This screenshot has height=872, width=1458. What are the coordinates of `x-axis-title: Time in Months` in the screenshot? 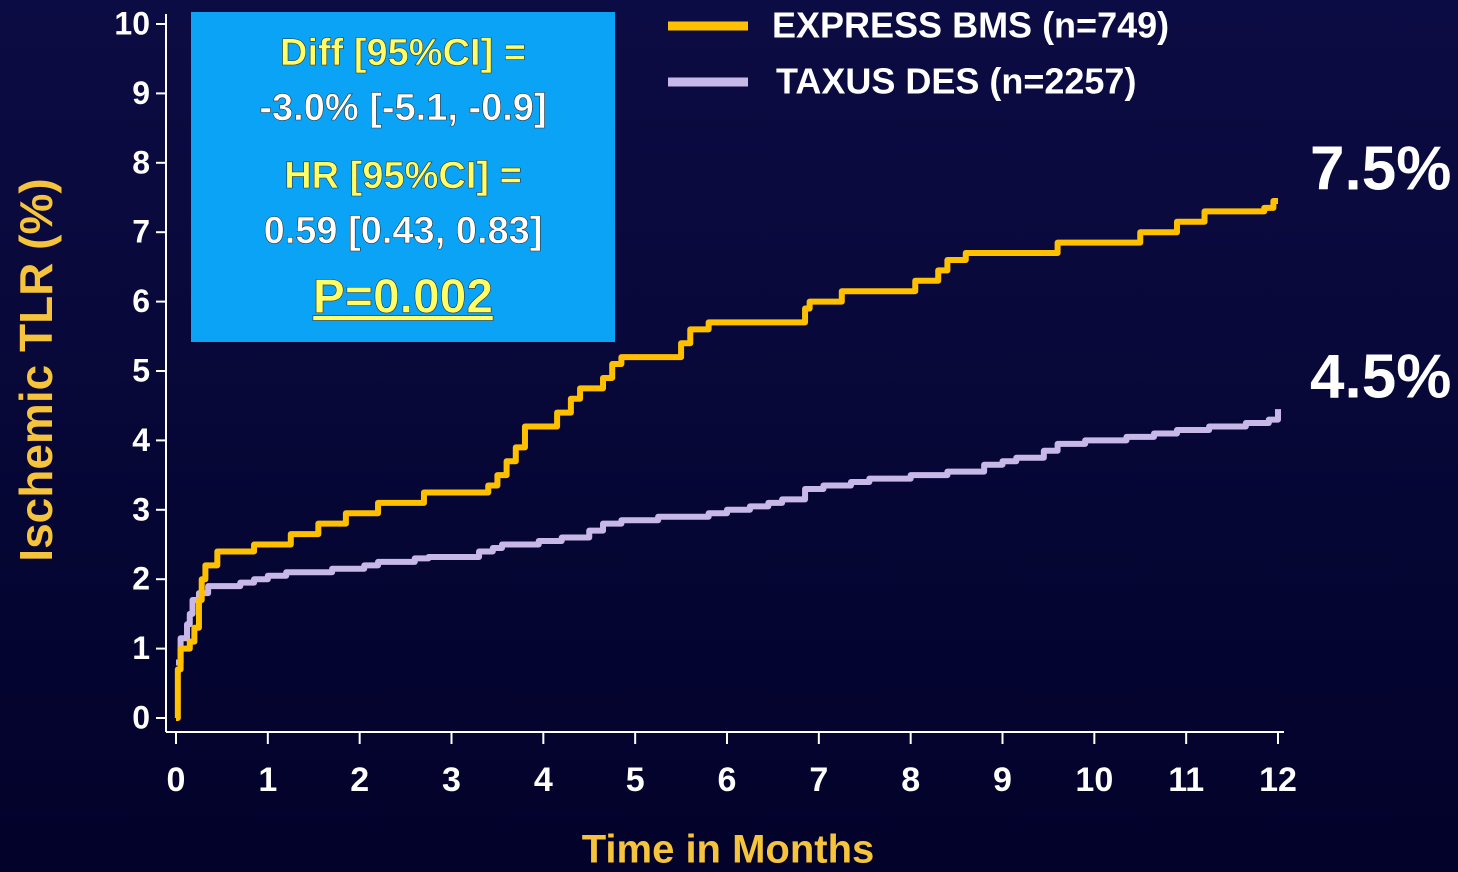 It's located at (728, 850).